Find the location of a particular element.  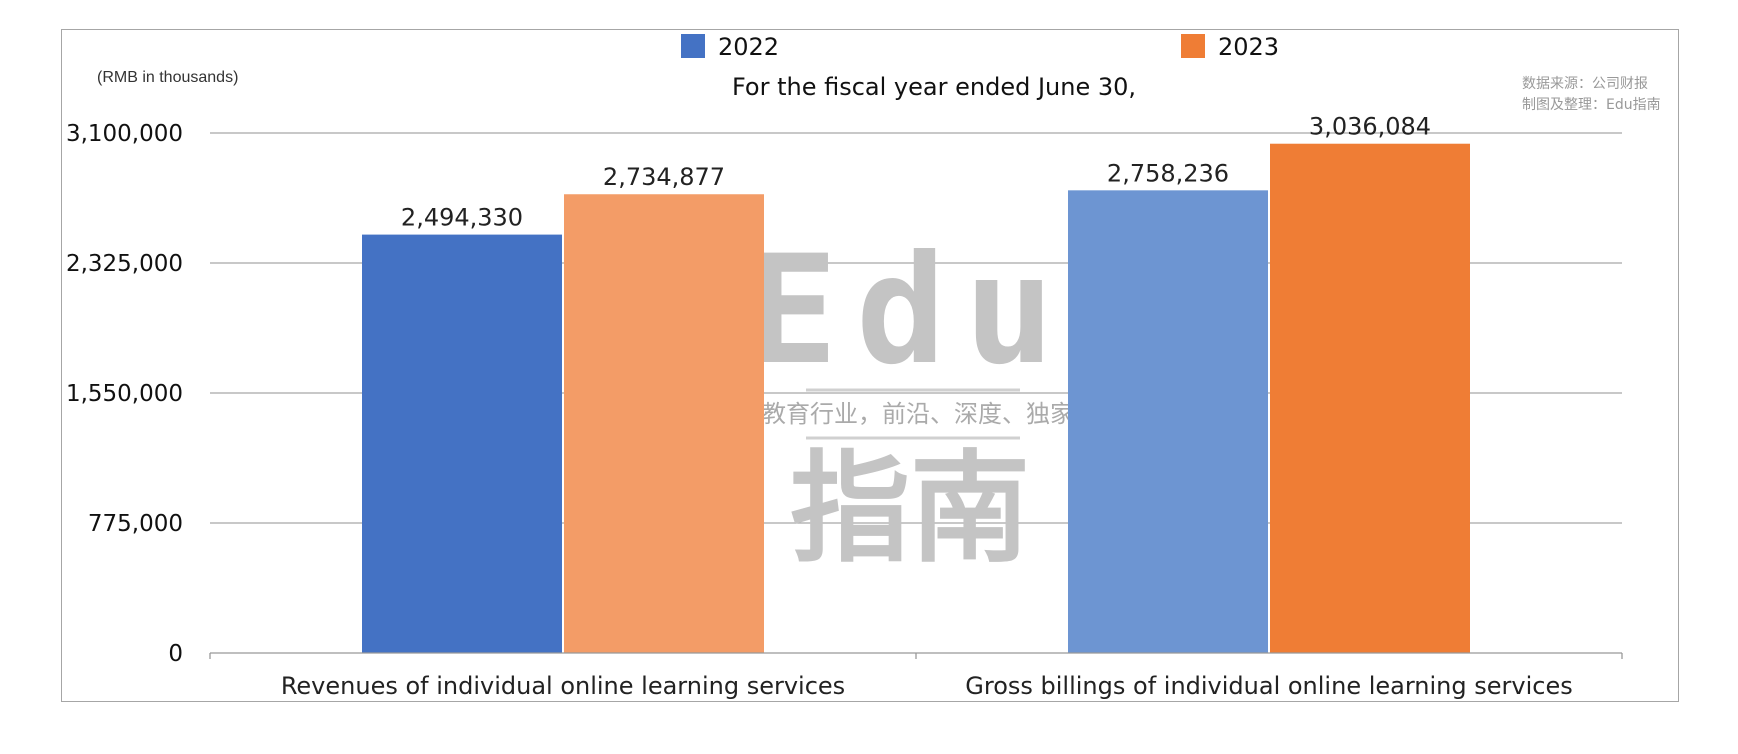

legend: 2022 2023 is located at coordinates (980, 47).